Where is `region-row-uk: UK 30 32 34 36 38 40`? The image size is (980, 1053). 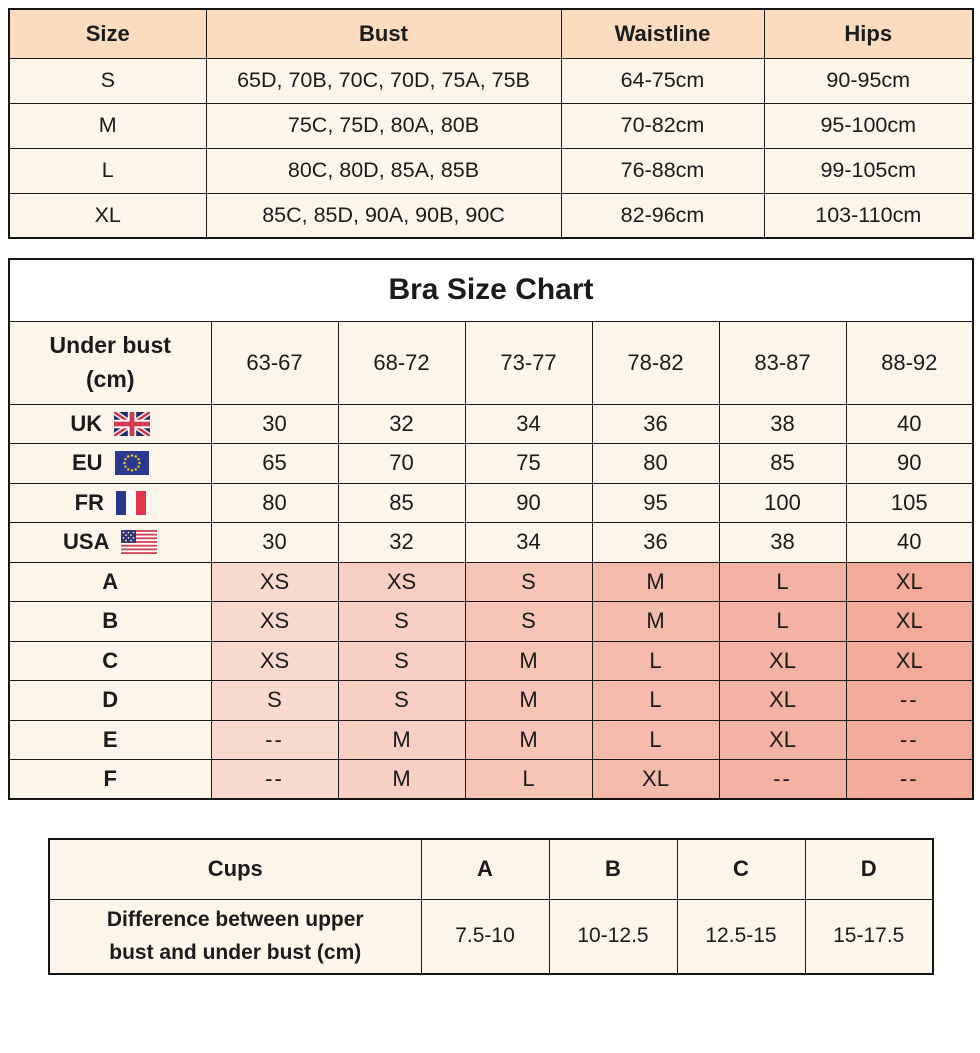
region-row-uk: UK 30 32 34 36 38 40 is located at coordinates (491, 423).